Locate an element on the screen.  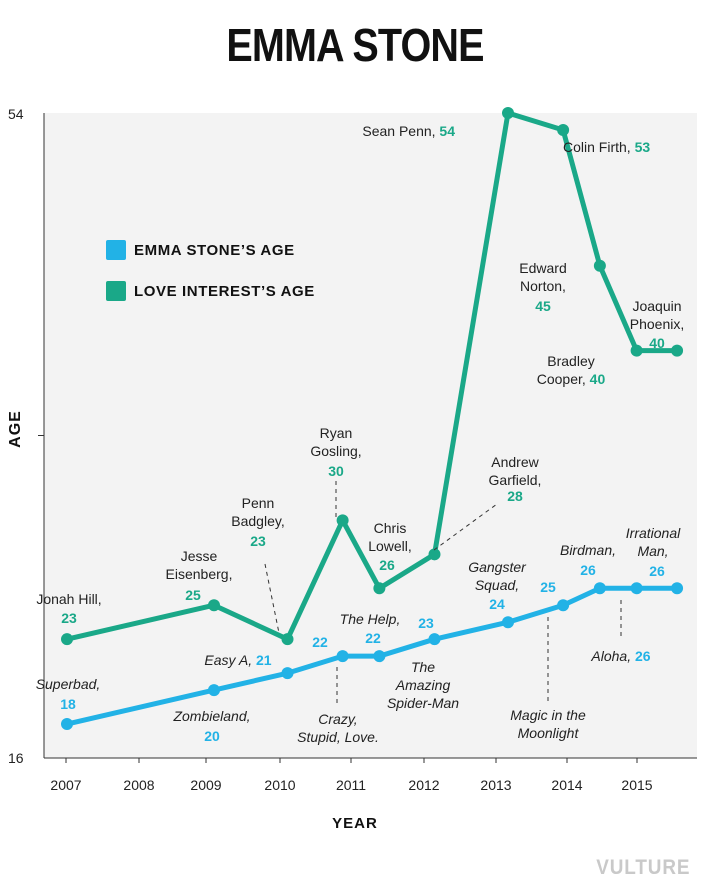
annotation-love-value: 45 is located at coordinates (543, 306).